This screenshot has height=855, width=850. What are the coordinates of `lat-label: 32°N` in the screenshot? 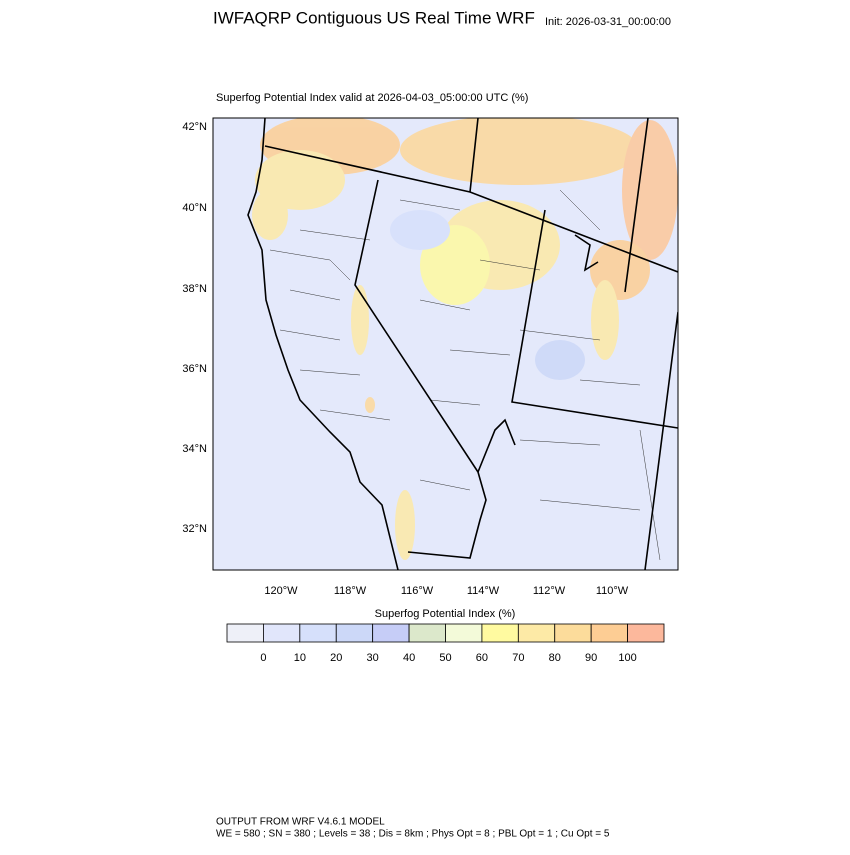 It's located at (194, 529).